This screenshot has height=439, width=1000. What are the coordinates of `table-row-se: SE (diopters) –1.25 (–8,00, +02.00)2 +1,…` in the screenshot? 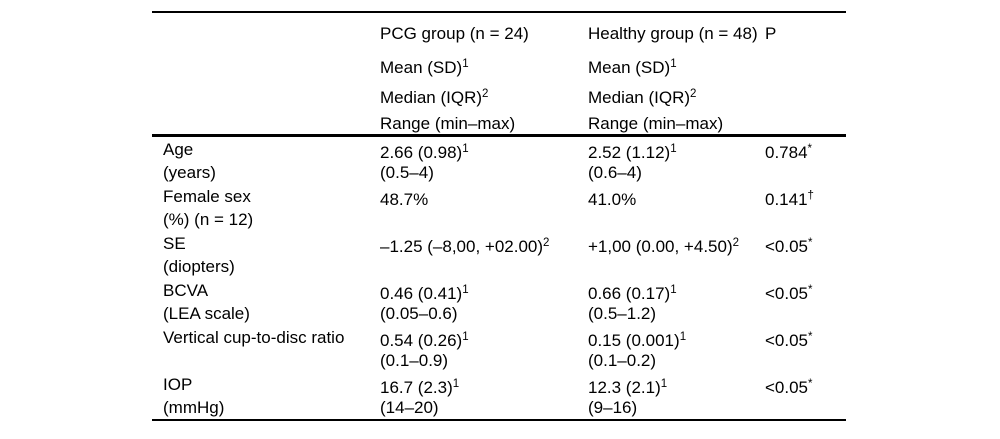 It's located at (499, 254).